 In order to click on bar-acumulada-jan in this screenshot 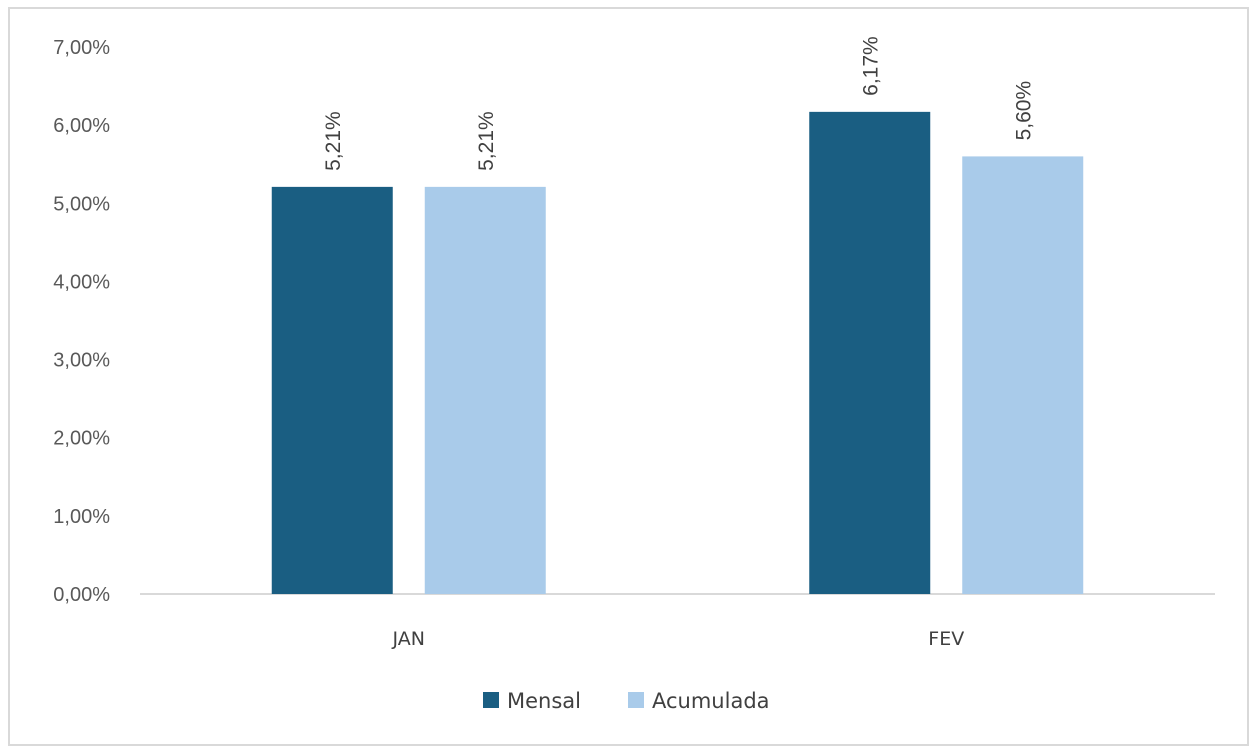, I will do `click(485, 390)`.